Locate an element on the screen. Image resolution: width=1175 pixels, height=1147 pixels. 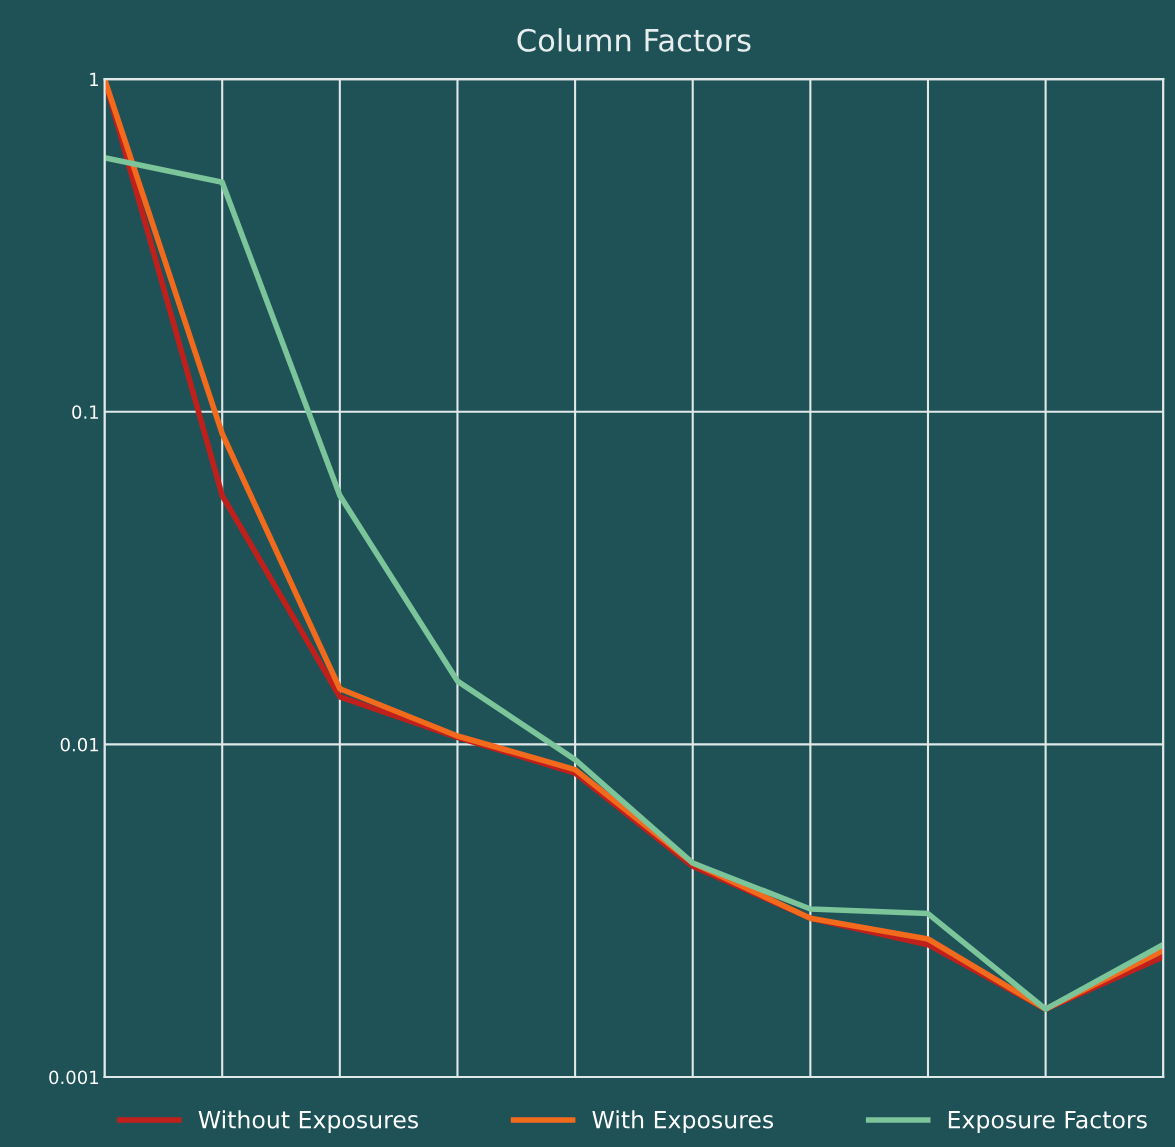
y-tick-label: 0.1 is located at coordinates (85, 412).